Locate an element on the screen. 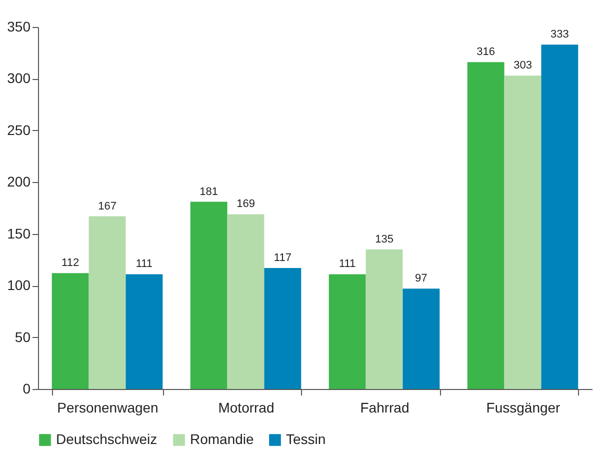  y-tick-label: 200 is located at coordinates (19, 182).